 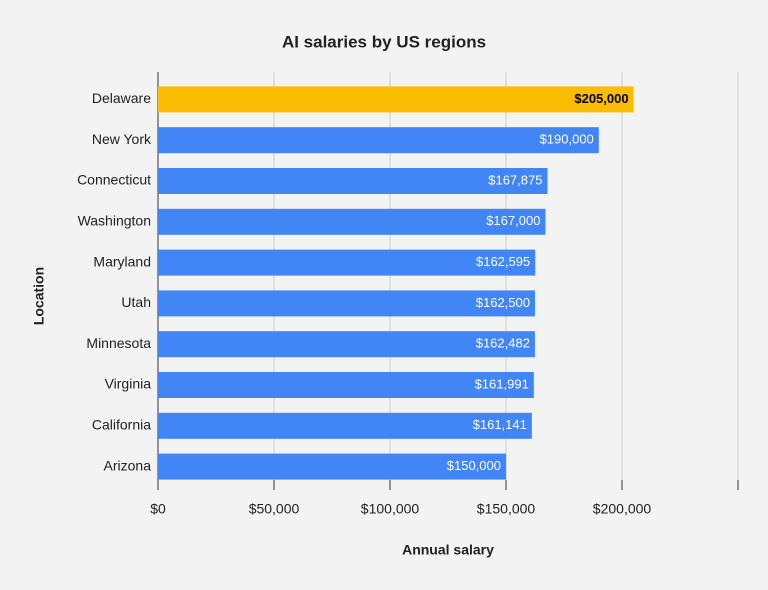 What do you see at coordinates (128, 384) in the screenshot?
I see `y-tick-label: Virginia` at bounding box center [128, 384].